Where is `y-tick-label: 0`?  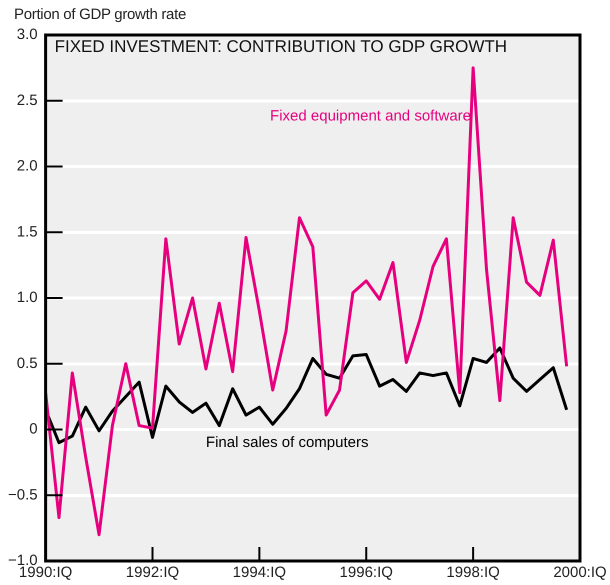
y-tick-label: 0 is located at coordinates (33, 429).